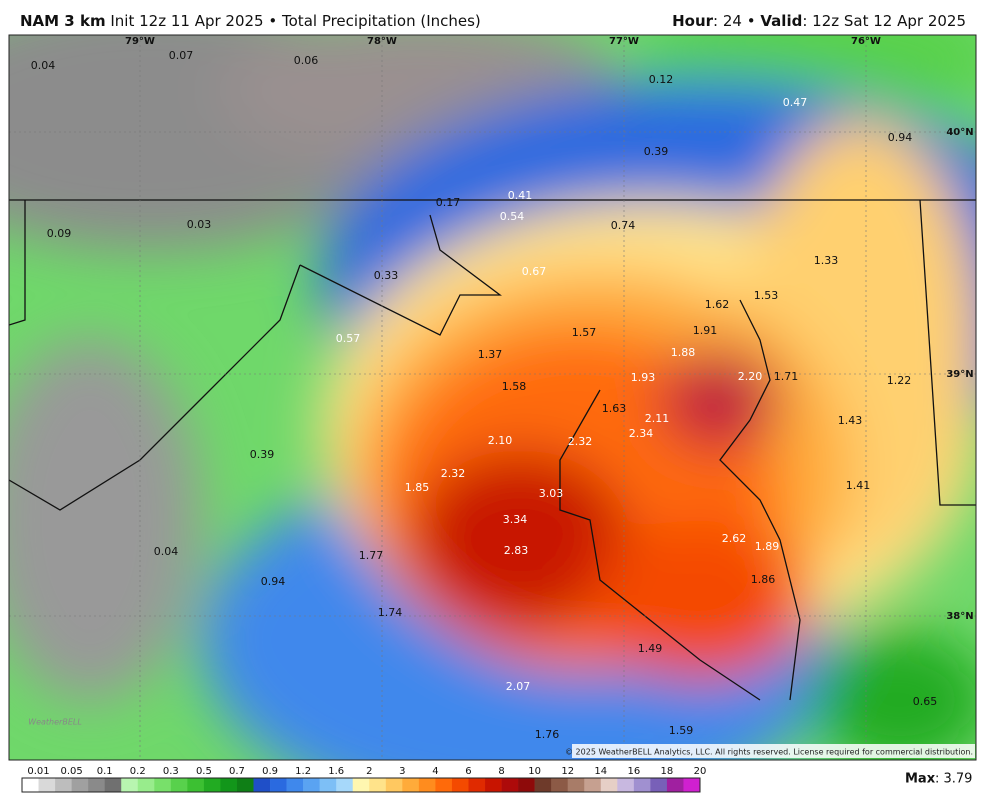  I want to click on colorbar-label: 0.7, so click(237, 771).